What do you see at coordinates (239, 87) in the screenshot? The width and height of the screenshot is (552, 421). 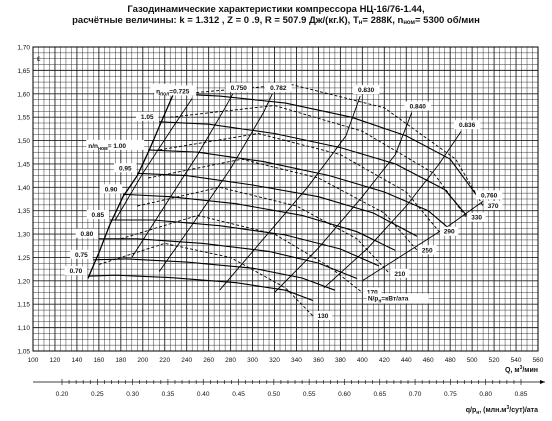 I see `efficiency-label-0.750-bg` at bounding box center [239, 87].